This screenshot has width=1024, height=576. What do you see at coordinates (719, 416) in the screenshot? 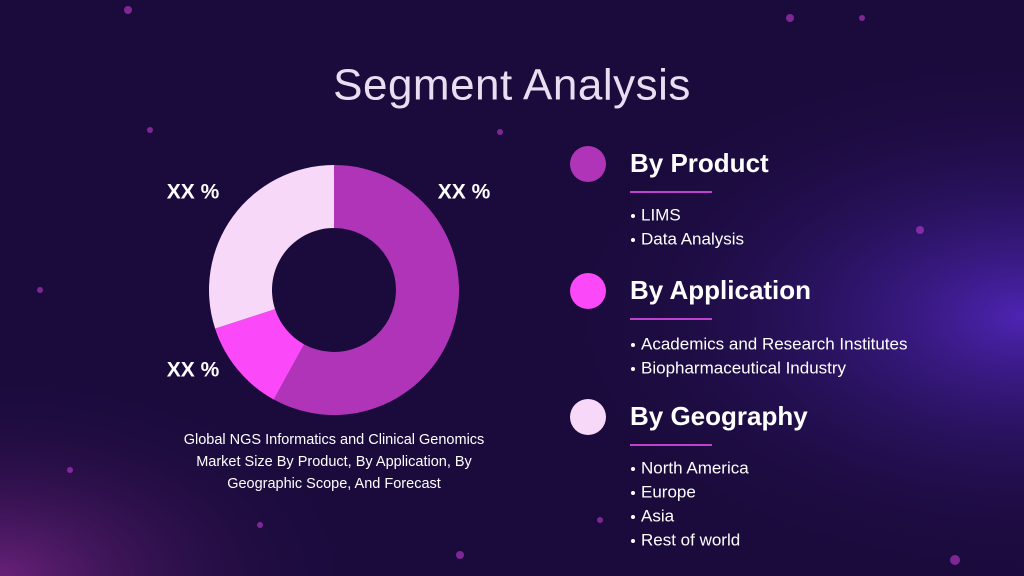
I see `section-heading: By Geography` at bounding box center [719, 416].